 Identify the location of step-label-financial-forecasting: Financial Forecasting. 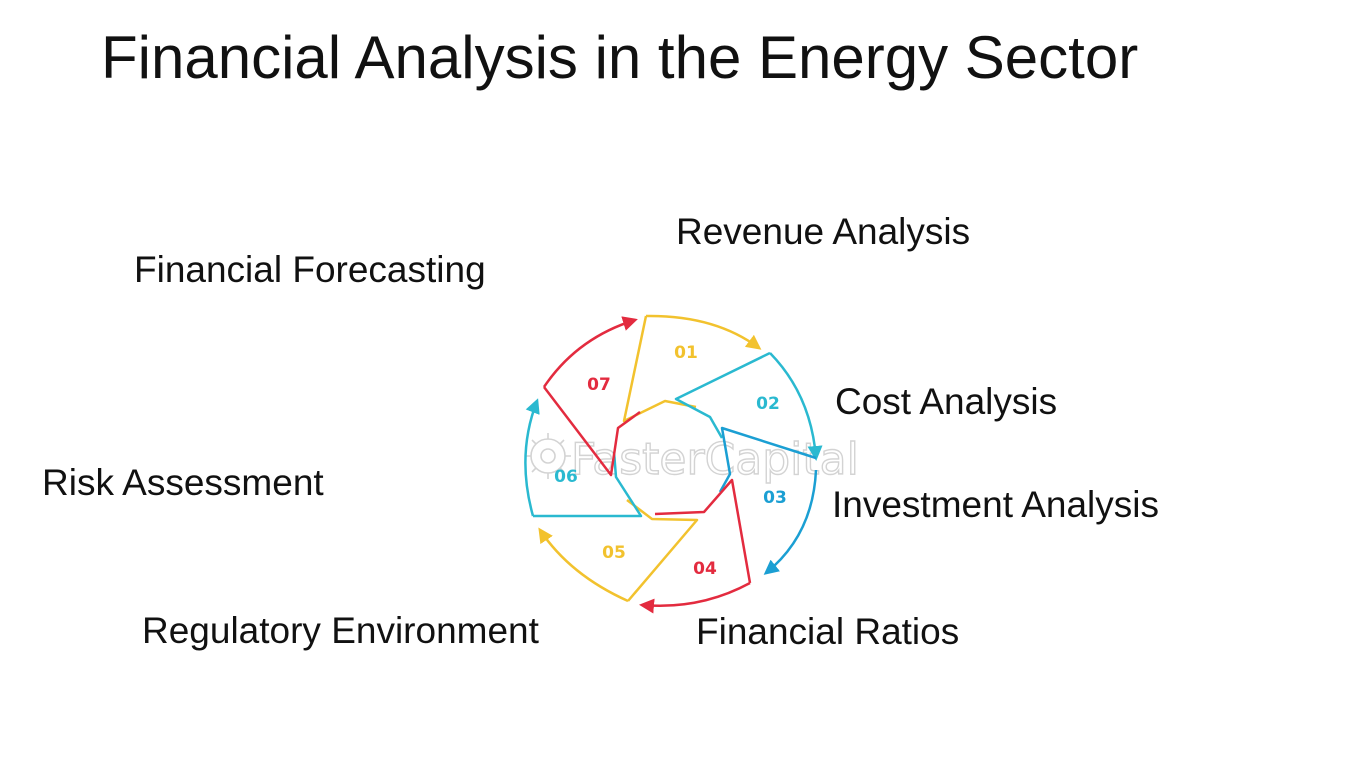
(310, 269).